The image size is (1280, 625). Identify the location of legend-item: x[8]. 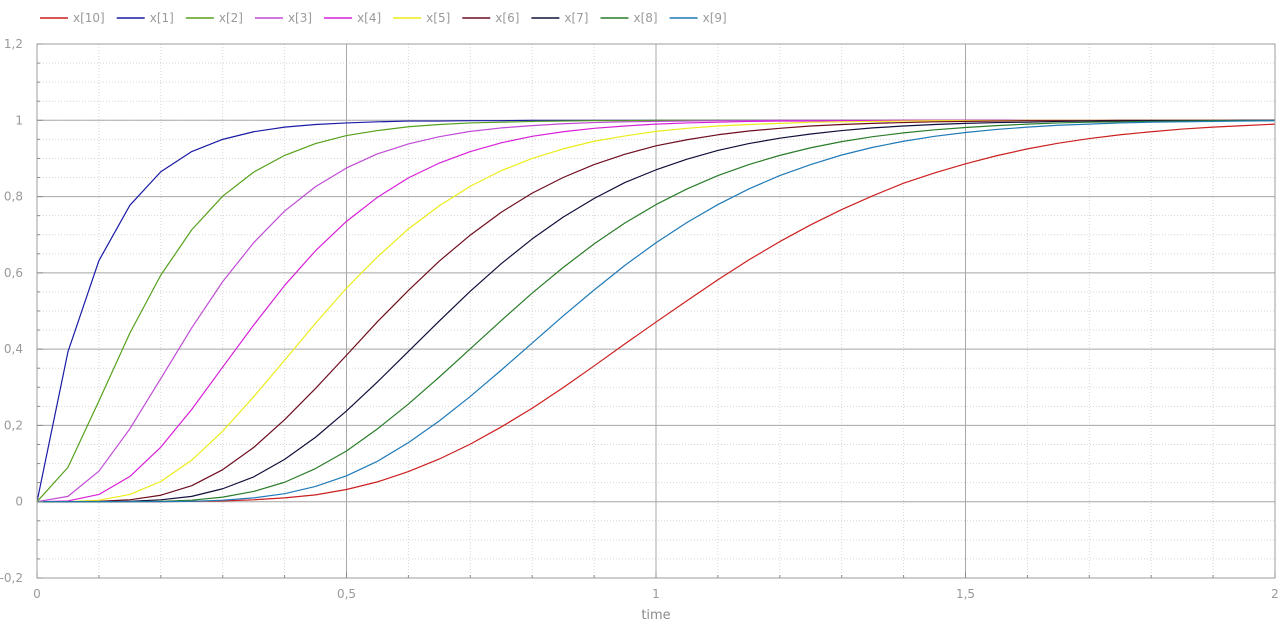
(629, 18).